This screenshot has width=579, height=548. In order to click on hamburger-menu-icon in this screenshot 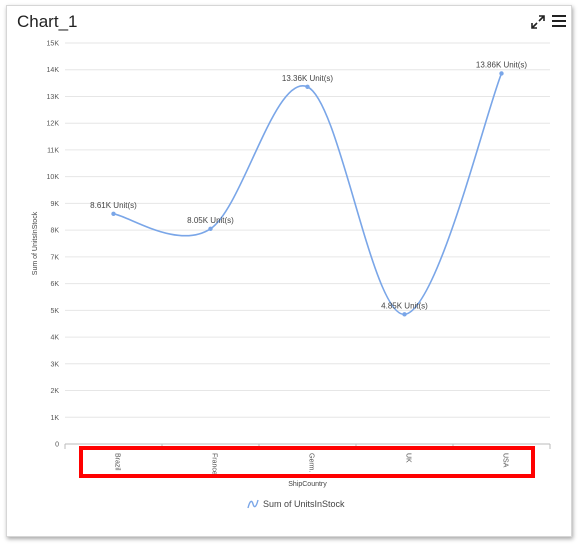, I will do `click(559, 21)`.